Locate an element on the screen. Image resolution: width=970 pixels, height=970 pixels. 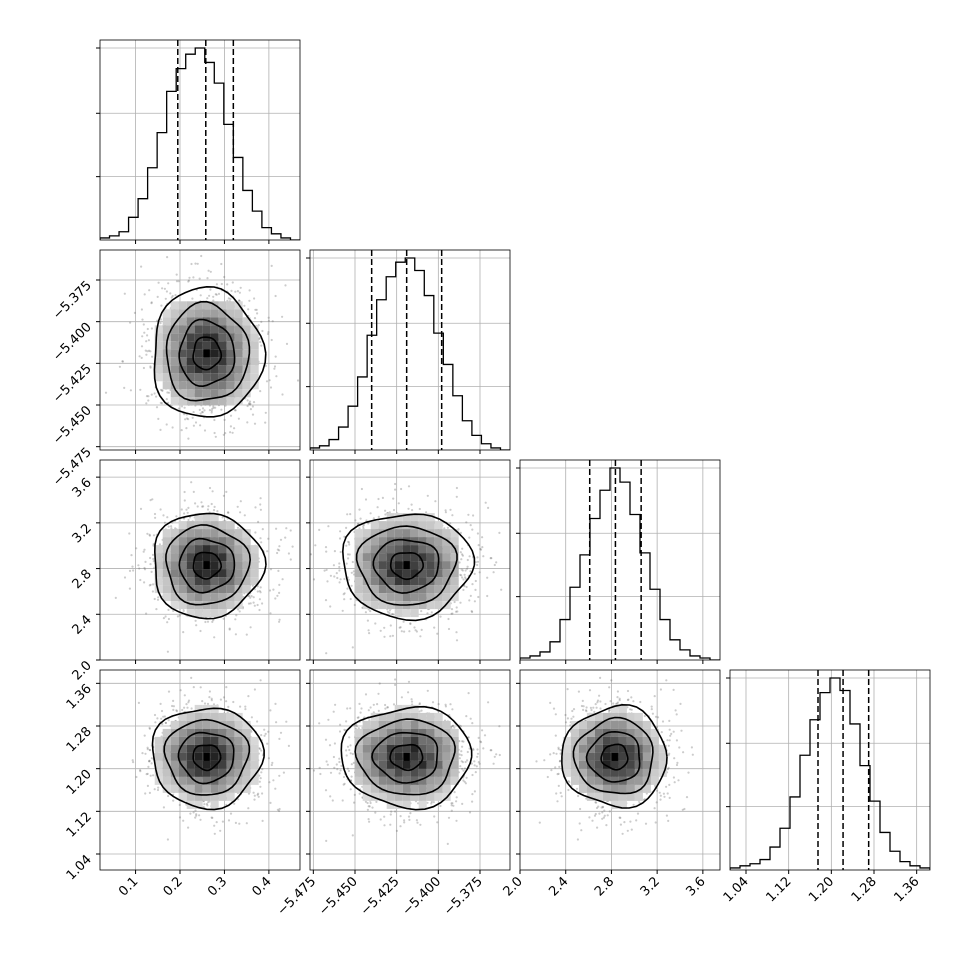
x-tick-label: 0.4 is located at coordinates (261, 886).